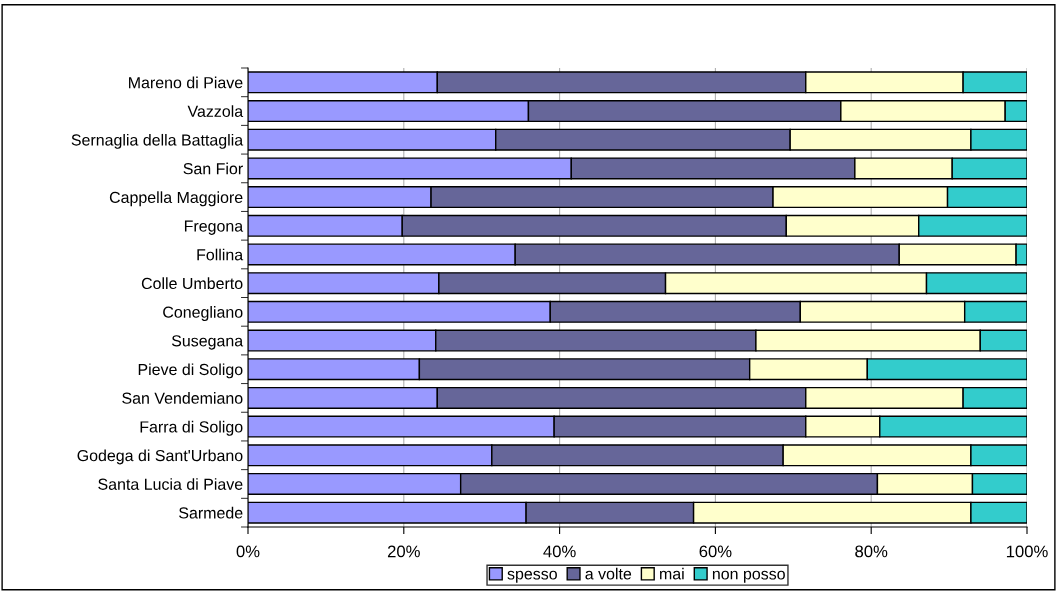 This screenshot has width=1057, height=591. Describe the element at coordinates (207, 342) in the screenshot. I see `y-tick-label: Susegana` at that location.